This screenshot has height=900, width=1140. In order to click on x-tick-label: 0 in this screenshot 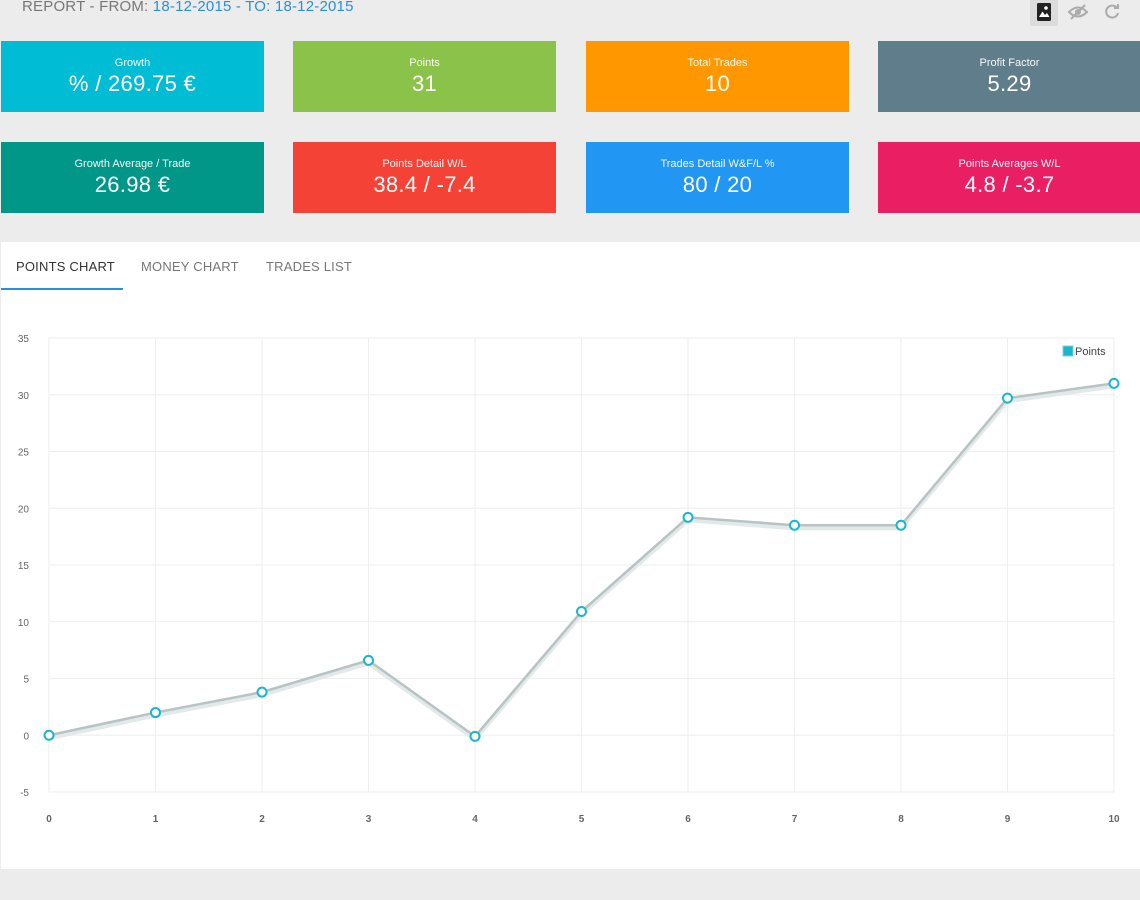, I will do `click(49, 819)`.